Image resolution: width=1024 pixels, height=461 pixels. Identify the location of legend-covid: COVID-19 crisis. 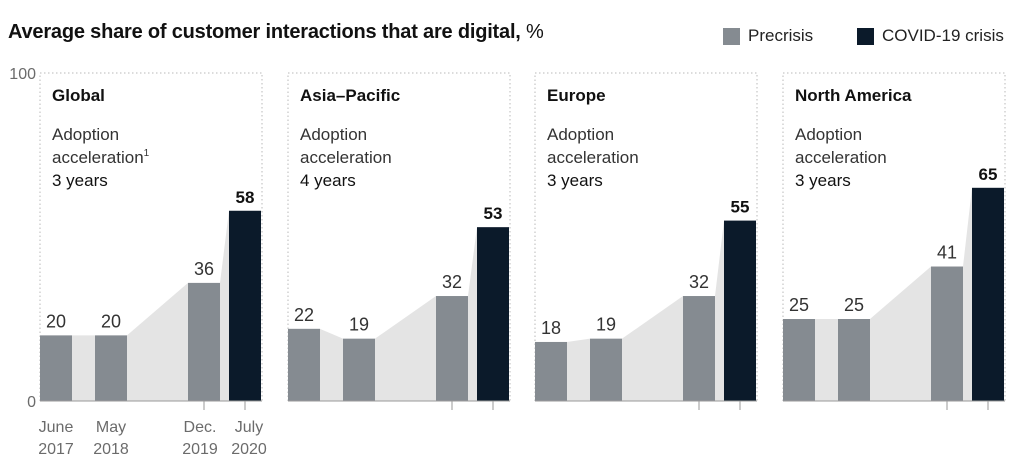
(930, 36).